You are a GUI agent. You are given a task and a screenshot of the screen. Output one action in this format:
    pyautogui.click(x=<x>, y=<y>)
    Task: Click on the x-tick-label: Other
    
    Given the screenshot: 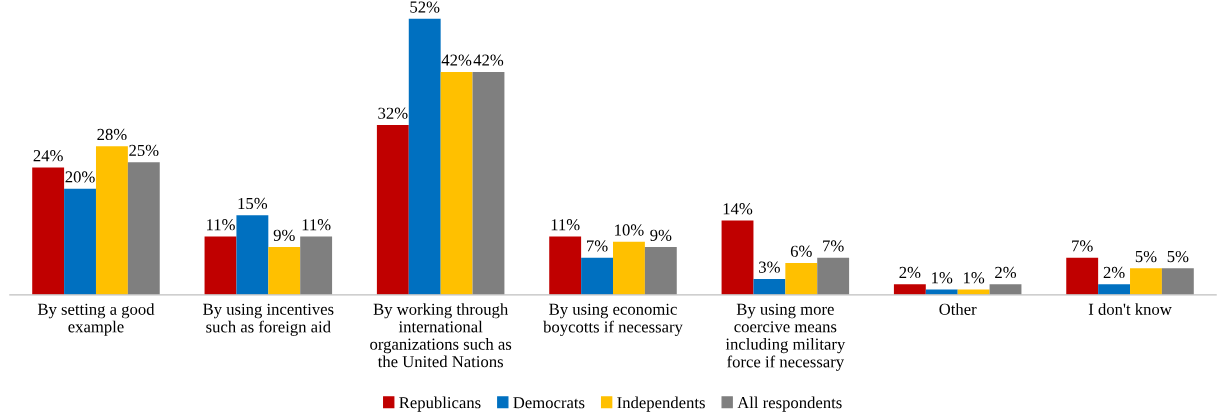 What is the action you would take?
    pyautogui.click(x=958, y=309)
    